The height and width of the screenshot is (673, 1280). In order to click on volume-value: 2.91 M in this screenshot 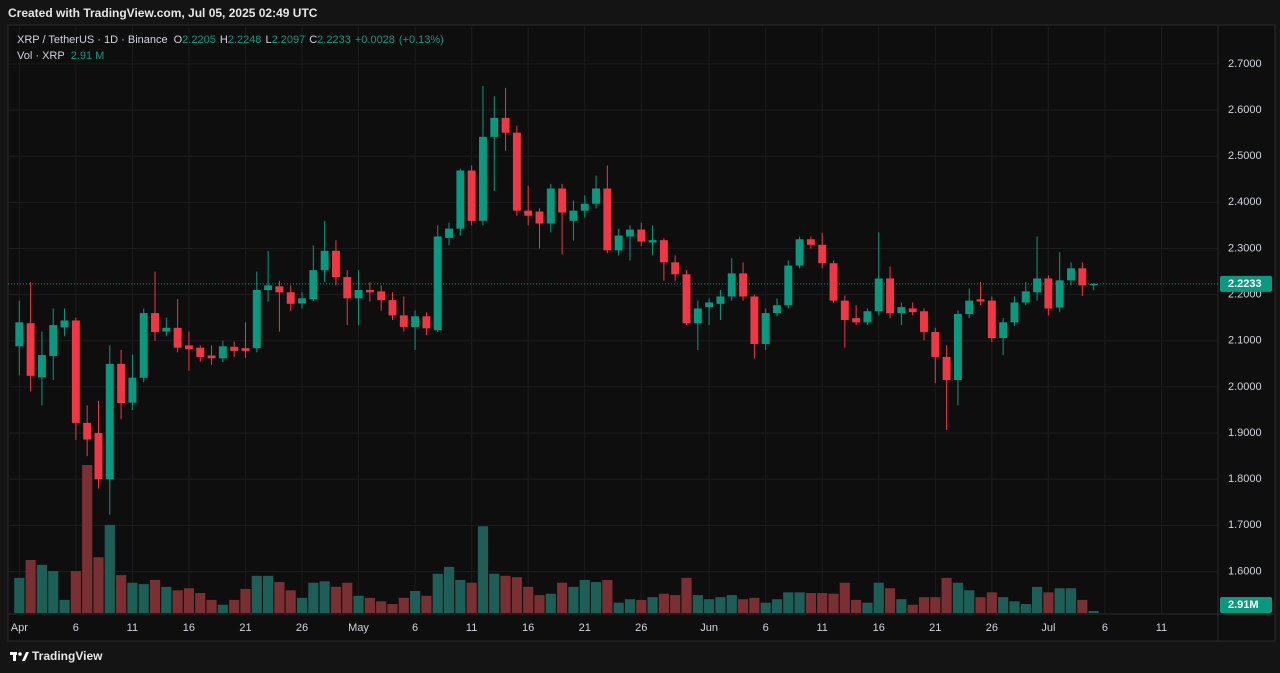, I will do `click(88, 56)`.